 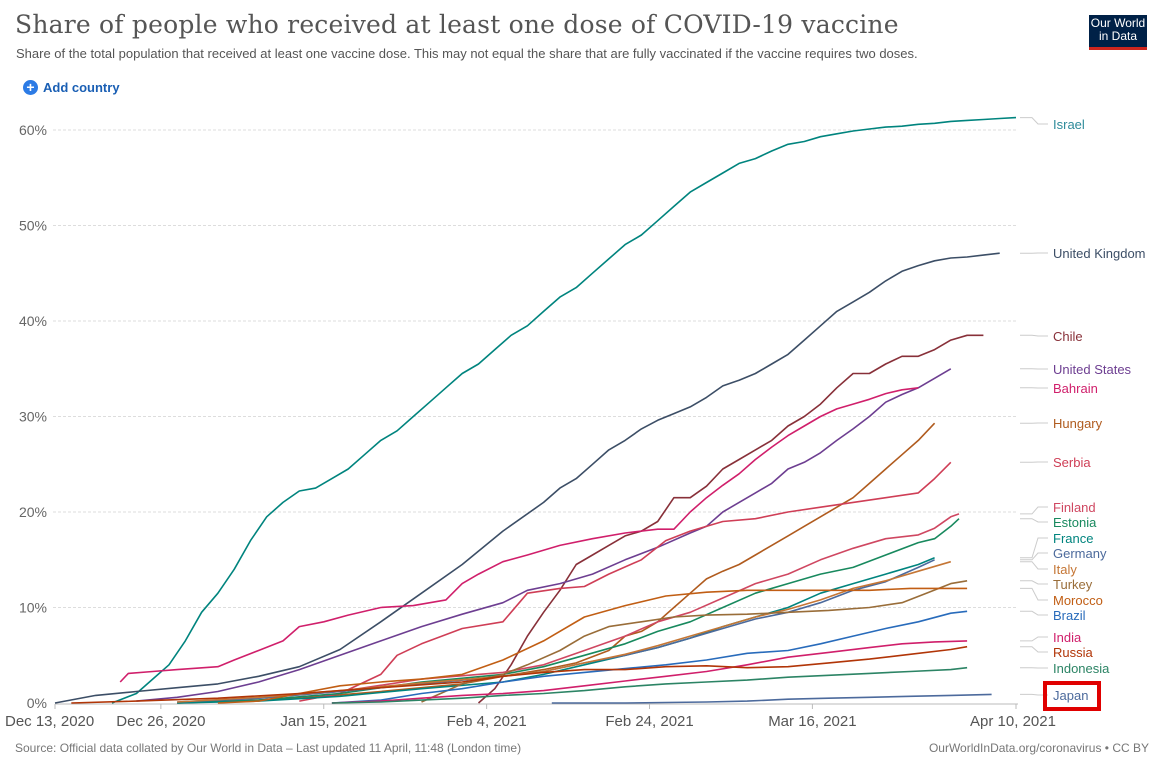 What do you see at coordinates (1065, 569) in the screenshot?
I see `end-label-italy: Italy` at bounding box center [1065, 569].